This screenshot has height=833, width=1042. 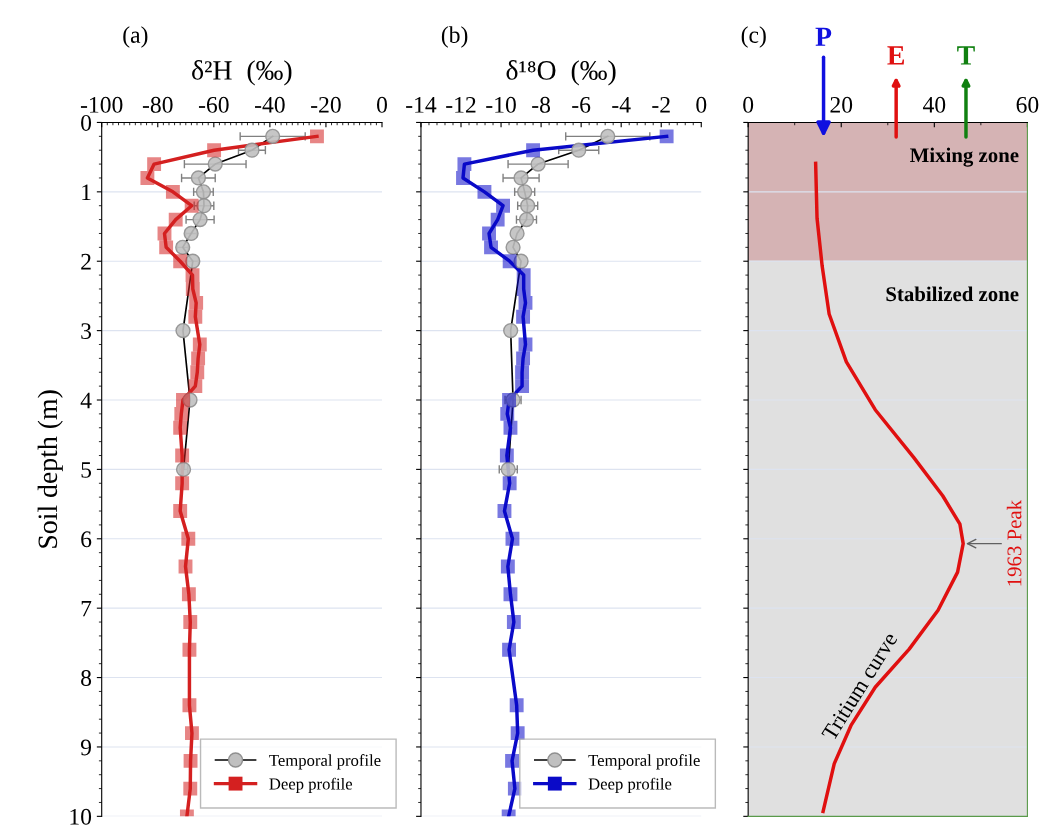 I want to click on annotation: 1963 Peak, so click(x=1014, y=542).